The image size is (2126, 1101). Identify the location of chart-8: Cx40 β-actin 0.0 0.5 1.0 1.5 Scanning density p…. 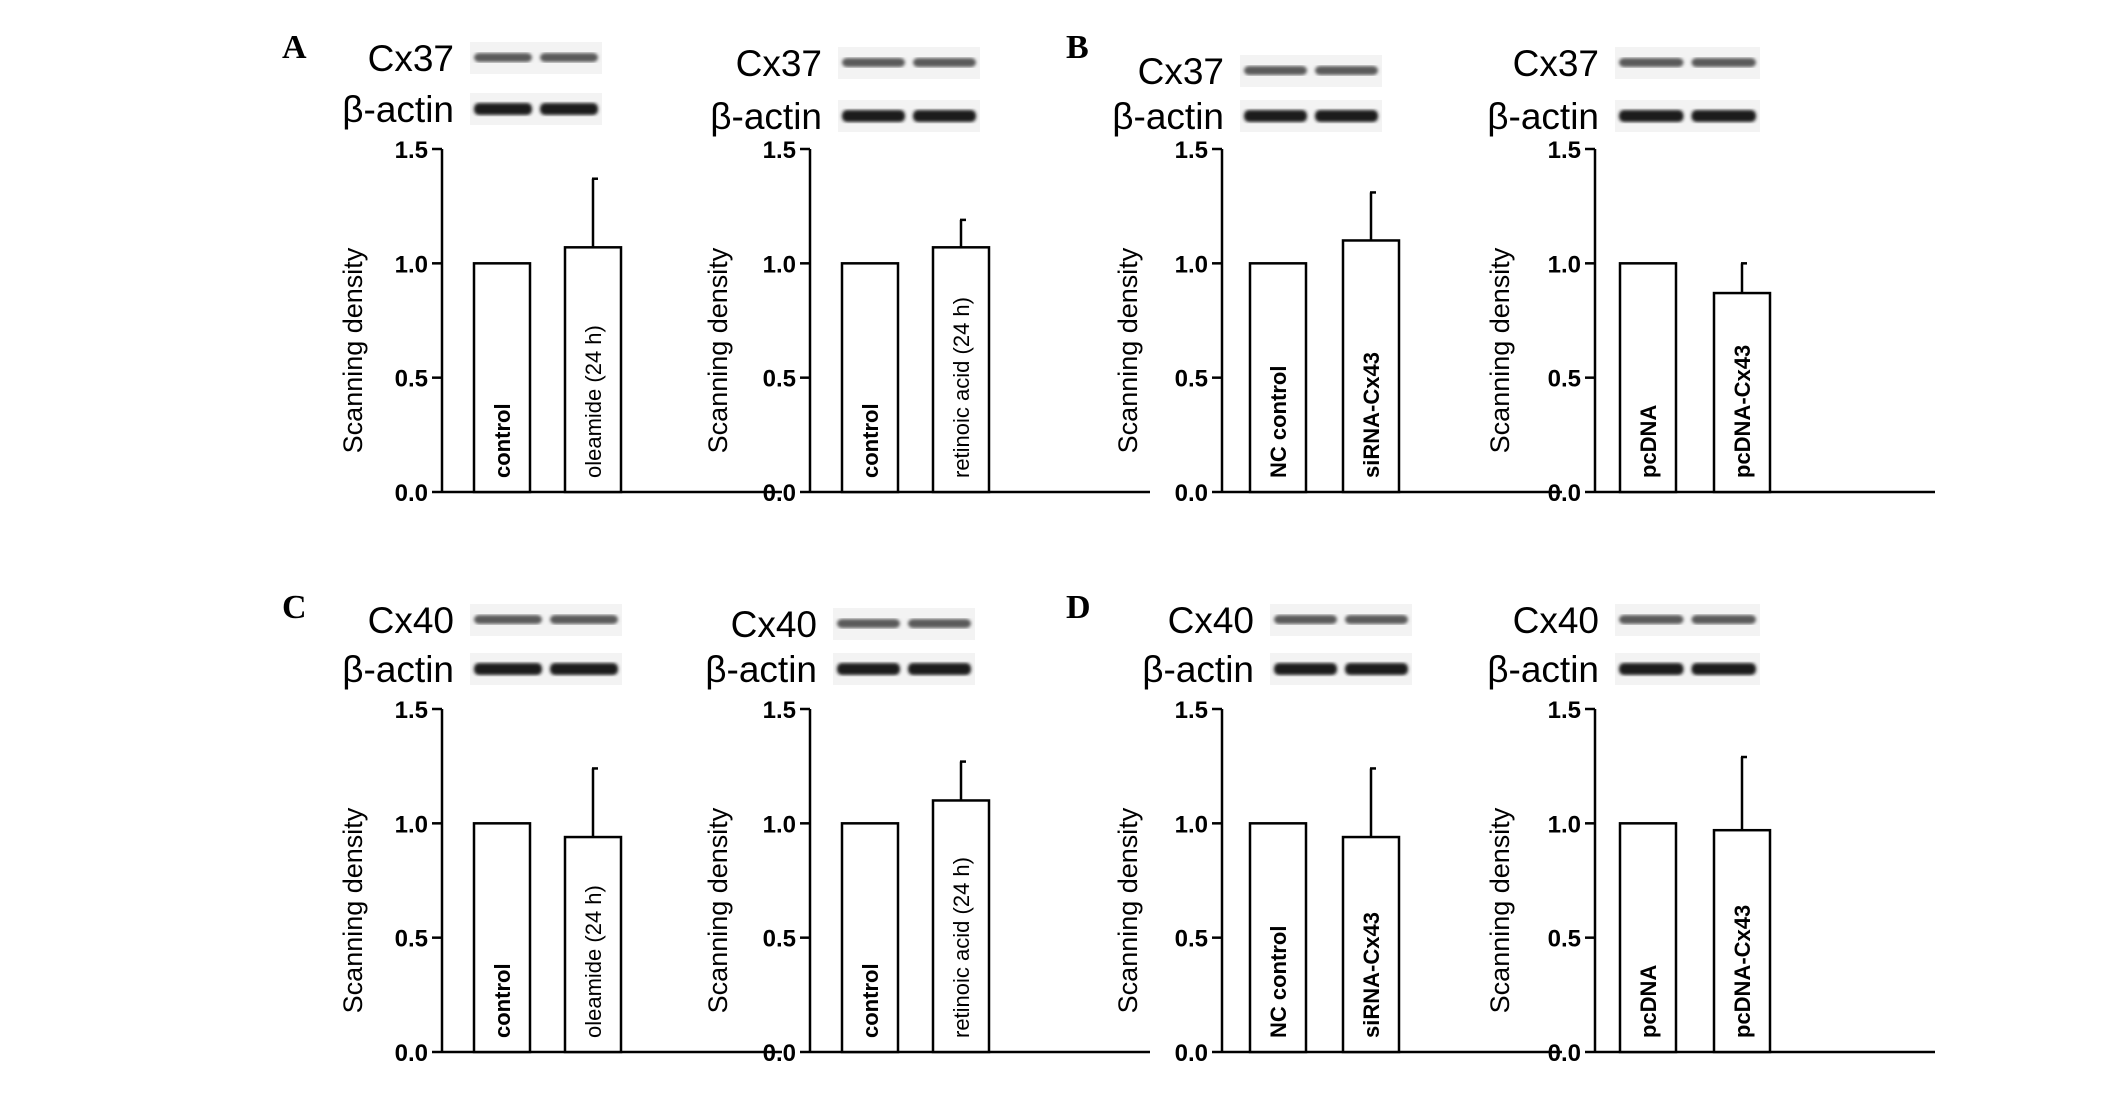
(1710, 833).